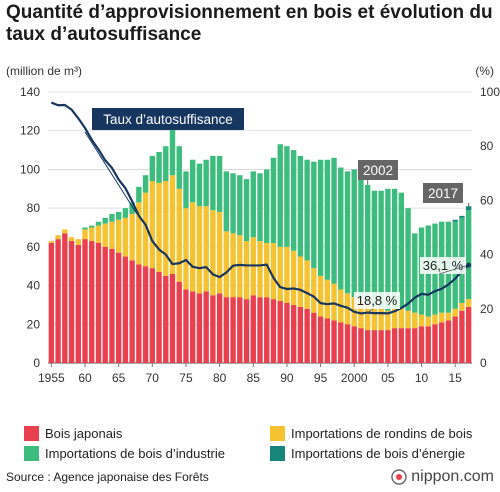  What do you see at coordinates (73, 433) in the screenshot?
I see `legend-item-bois-japonais: Bois japonais` at bounding box center [73, 433].